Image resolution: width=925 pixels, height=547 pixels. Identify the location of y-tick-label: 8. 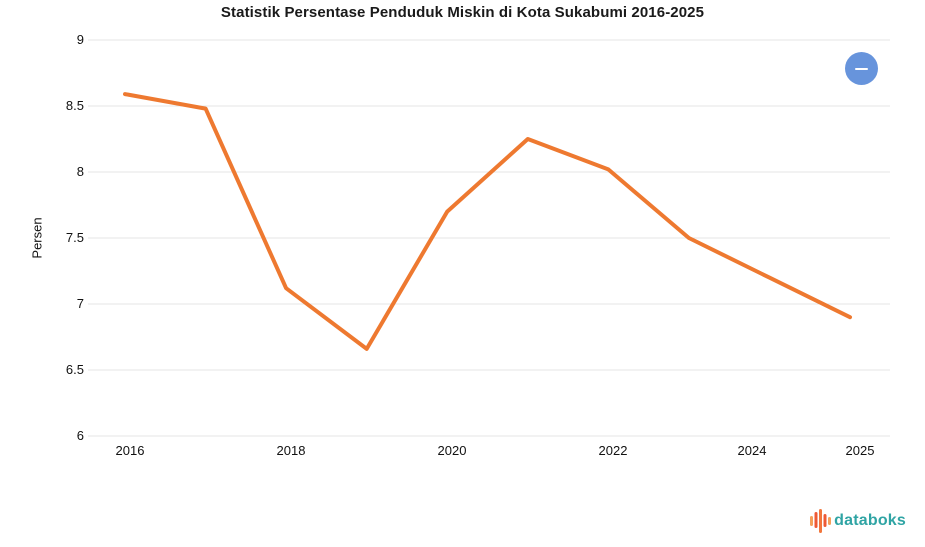
(80, 171).